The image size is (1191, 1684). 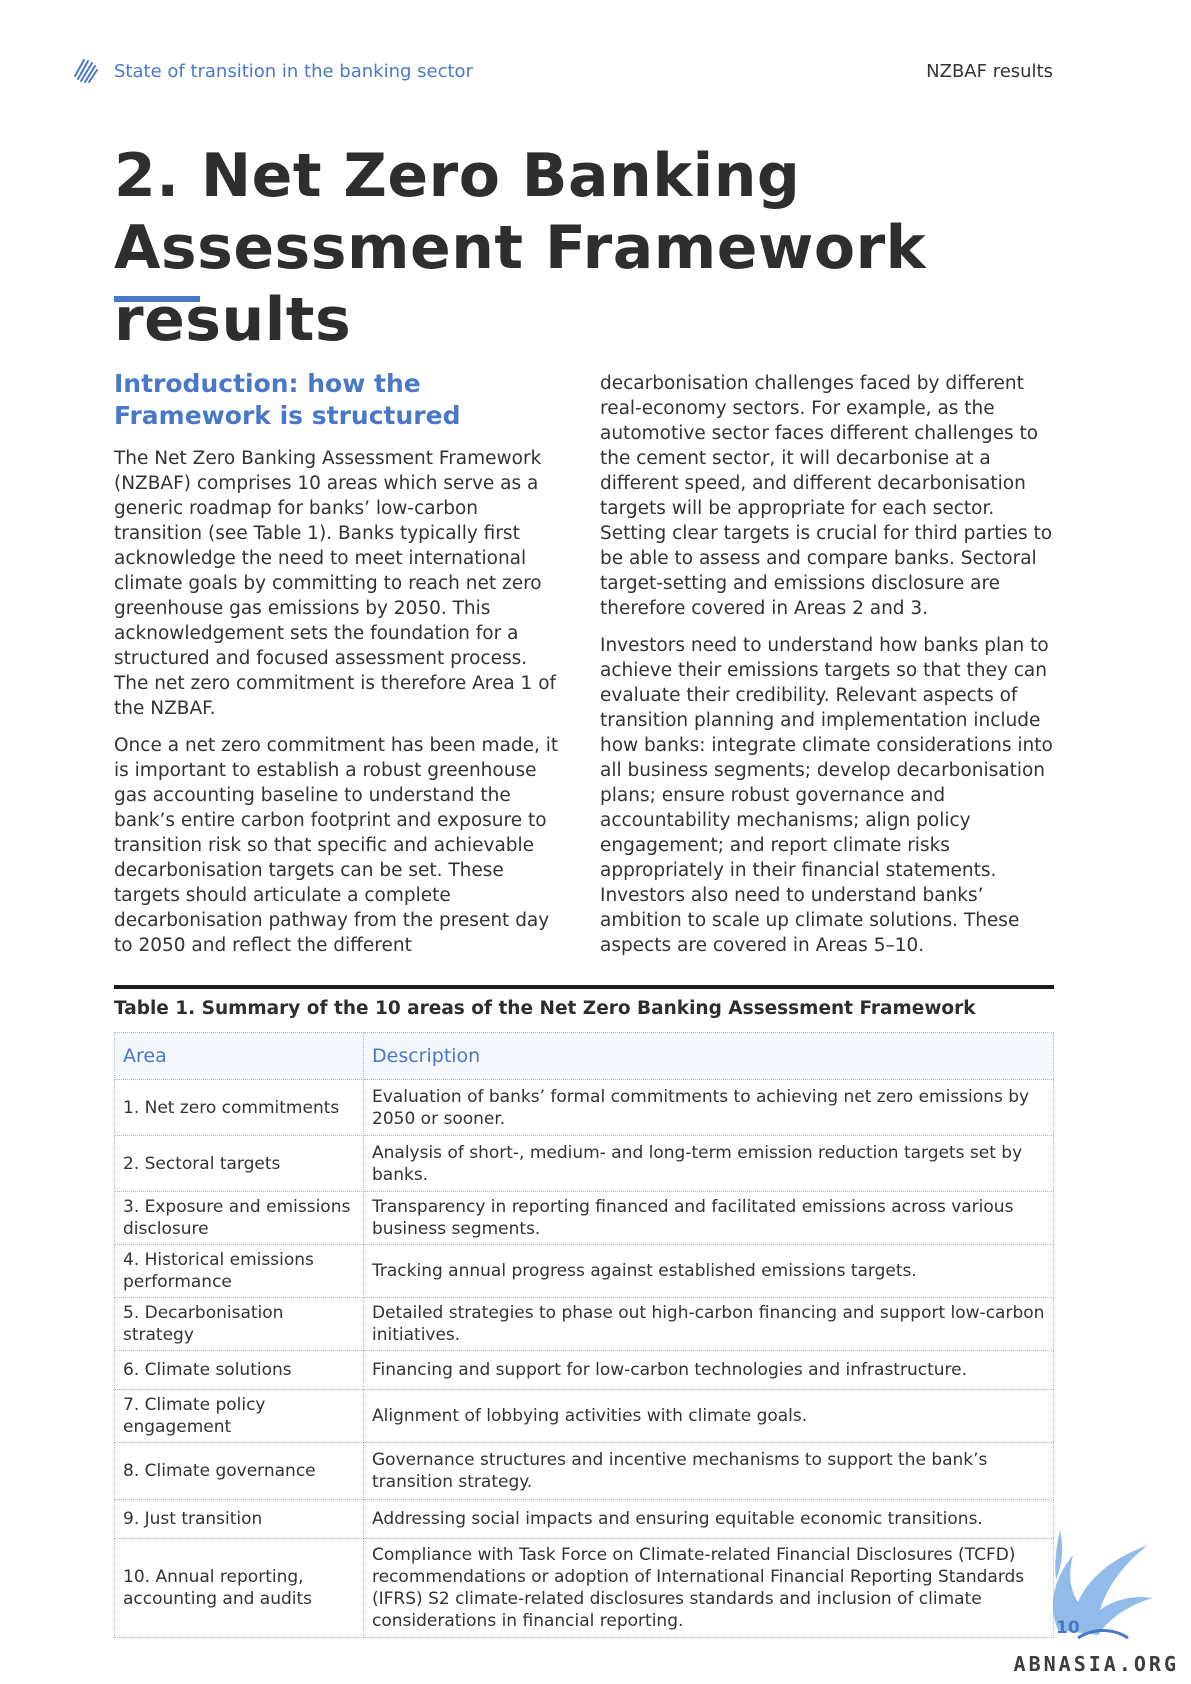 What do you see at coordinates (1096, 1664) in the screenshot?
I see `watermark: ABNASIA.ORG` at bounding box center [1096, 1664].